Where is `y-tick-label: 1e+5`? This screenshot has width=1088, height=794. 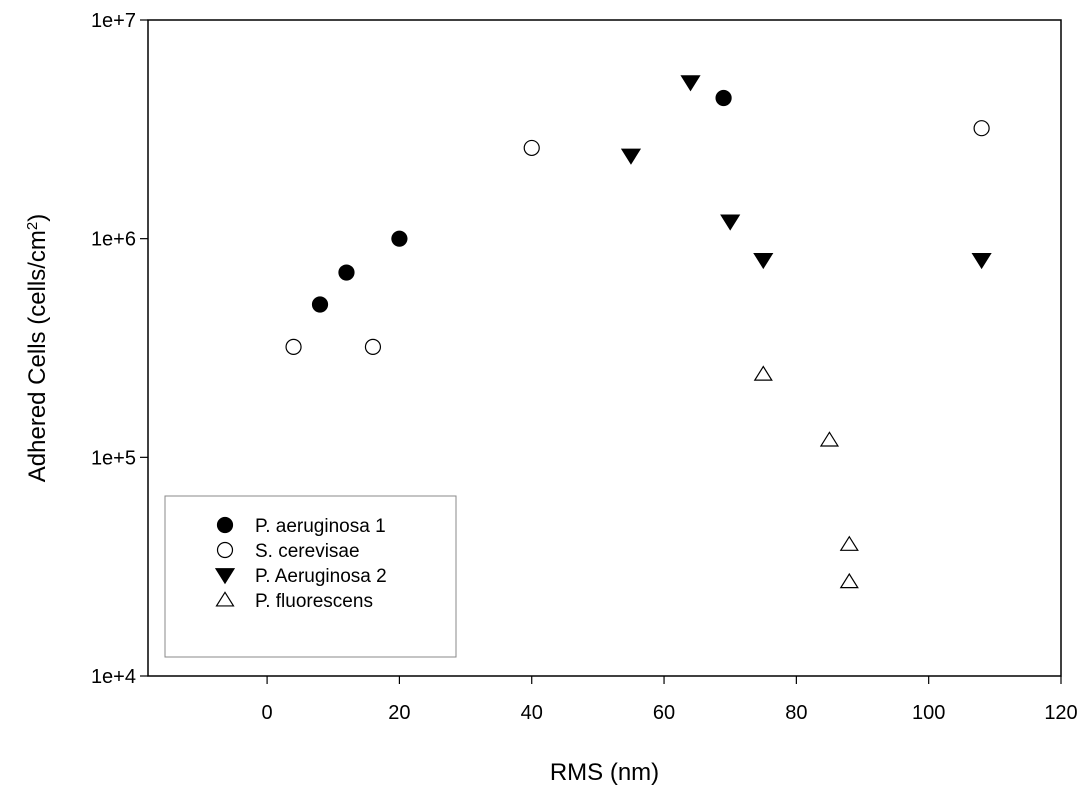 y-tick-label: 1e+5 is located at coordinates (113, 458).